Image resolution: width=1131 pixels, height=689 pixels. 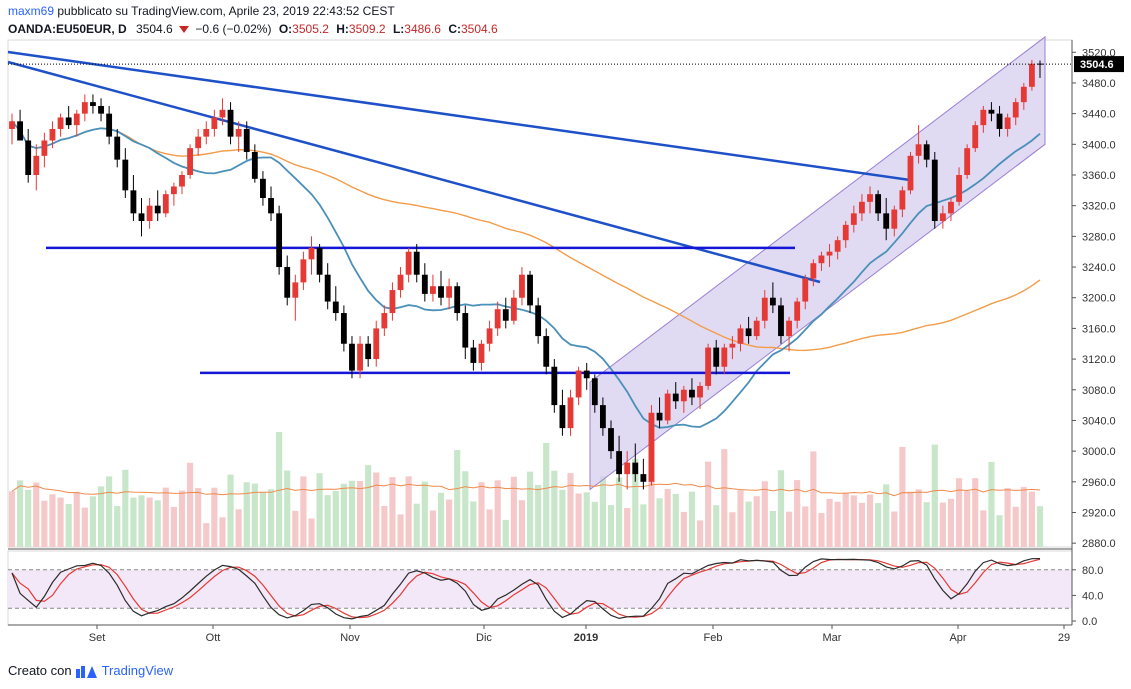 I want to click on price-tick-label: 3120.0, so click(x=1099, y=360).